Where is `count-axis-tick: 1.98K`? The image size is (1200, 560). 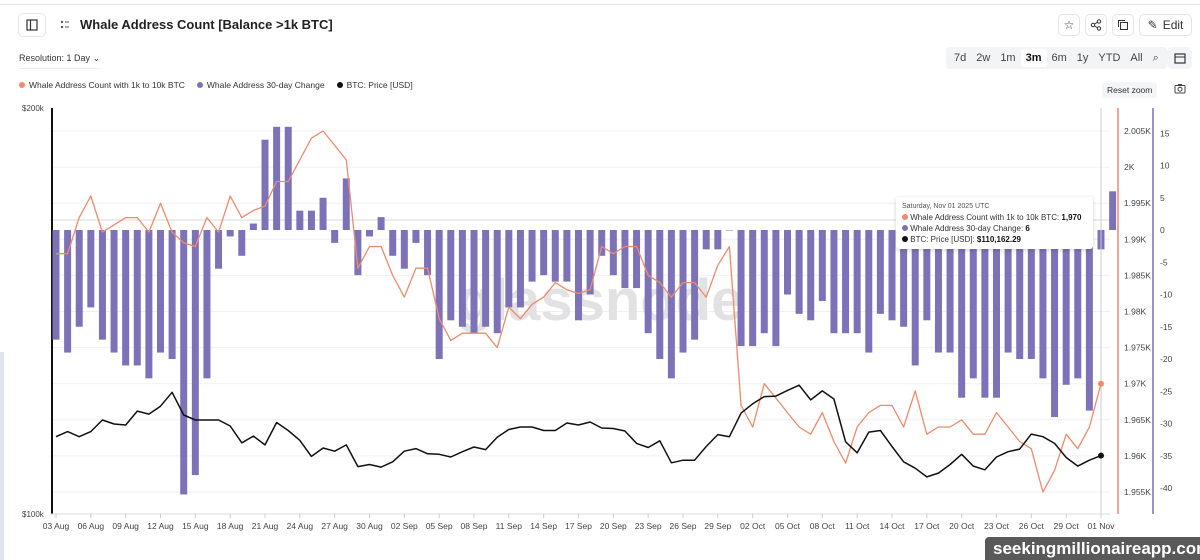
count-axis-tick: 1.98K is located at coordinates (1135, 312).